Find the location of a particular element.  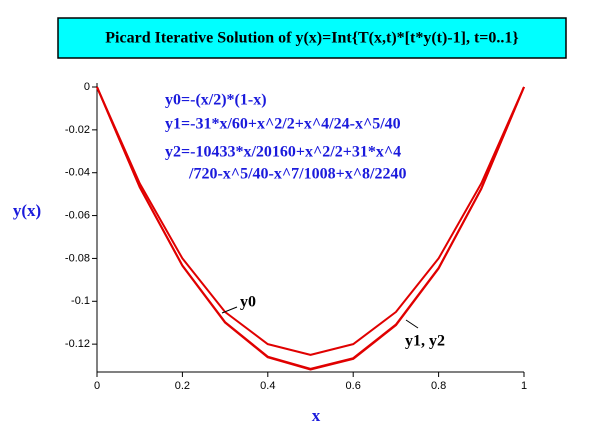

x-tick-label: 0 is located at coordinates (97, 386).